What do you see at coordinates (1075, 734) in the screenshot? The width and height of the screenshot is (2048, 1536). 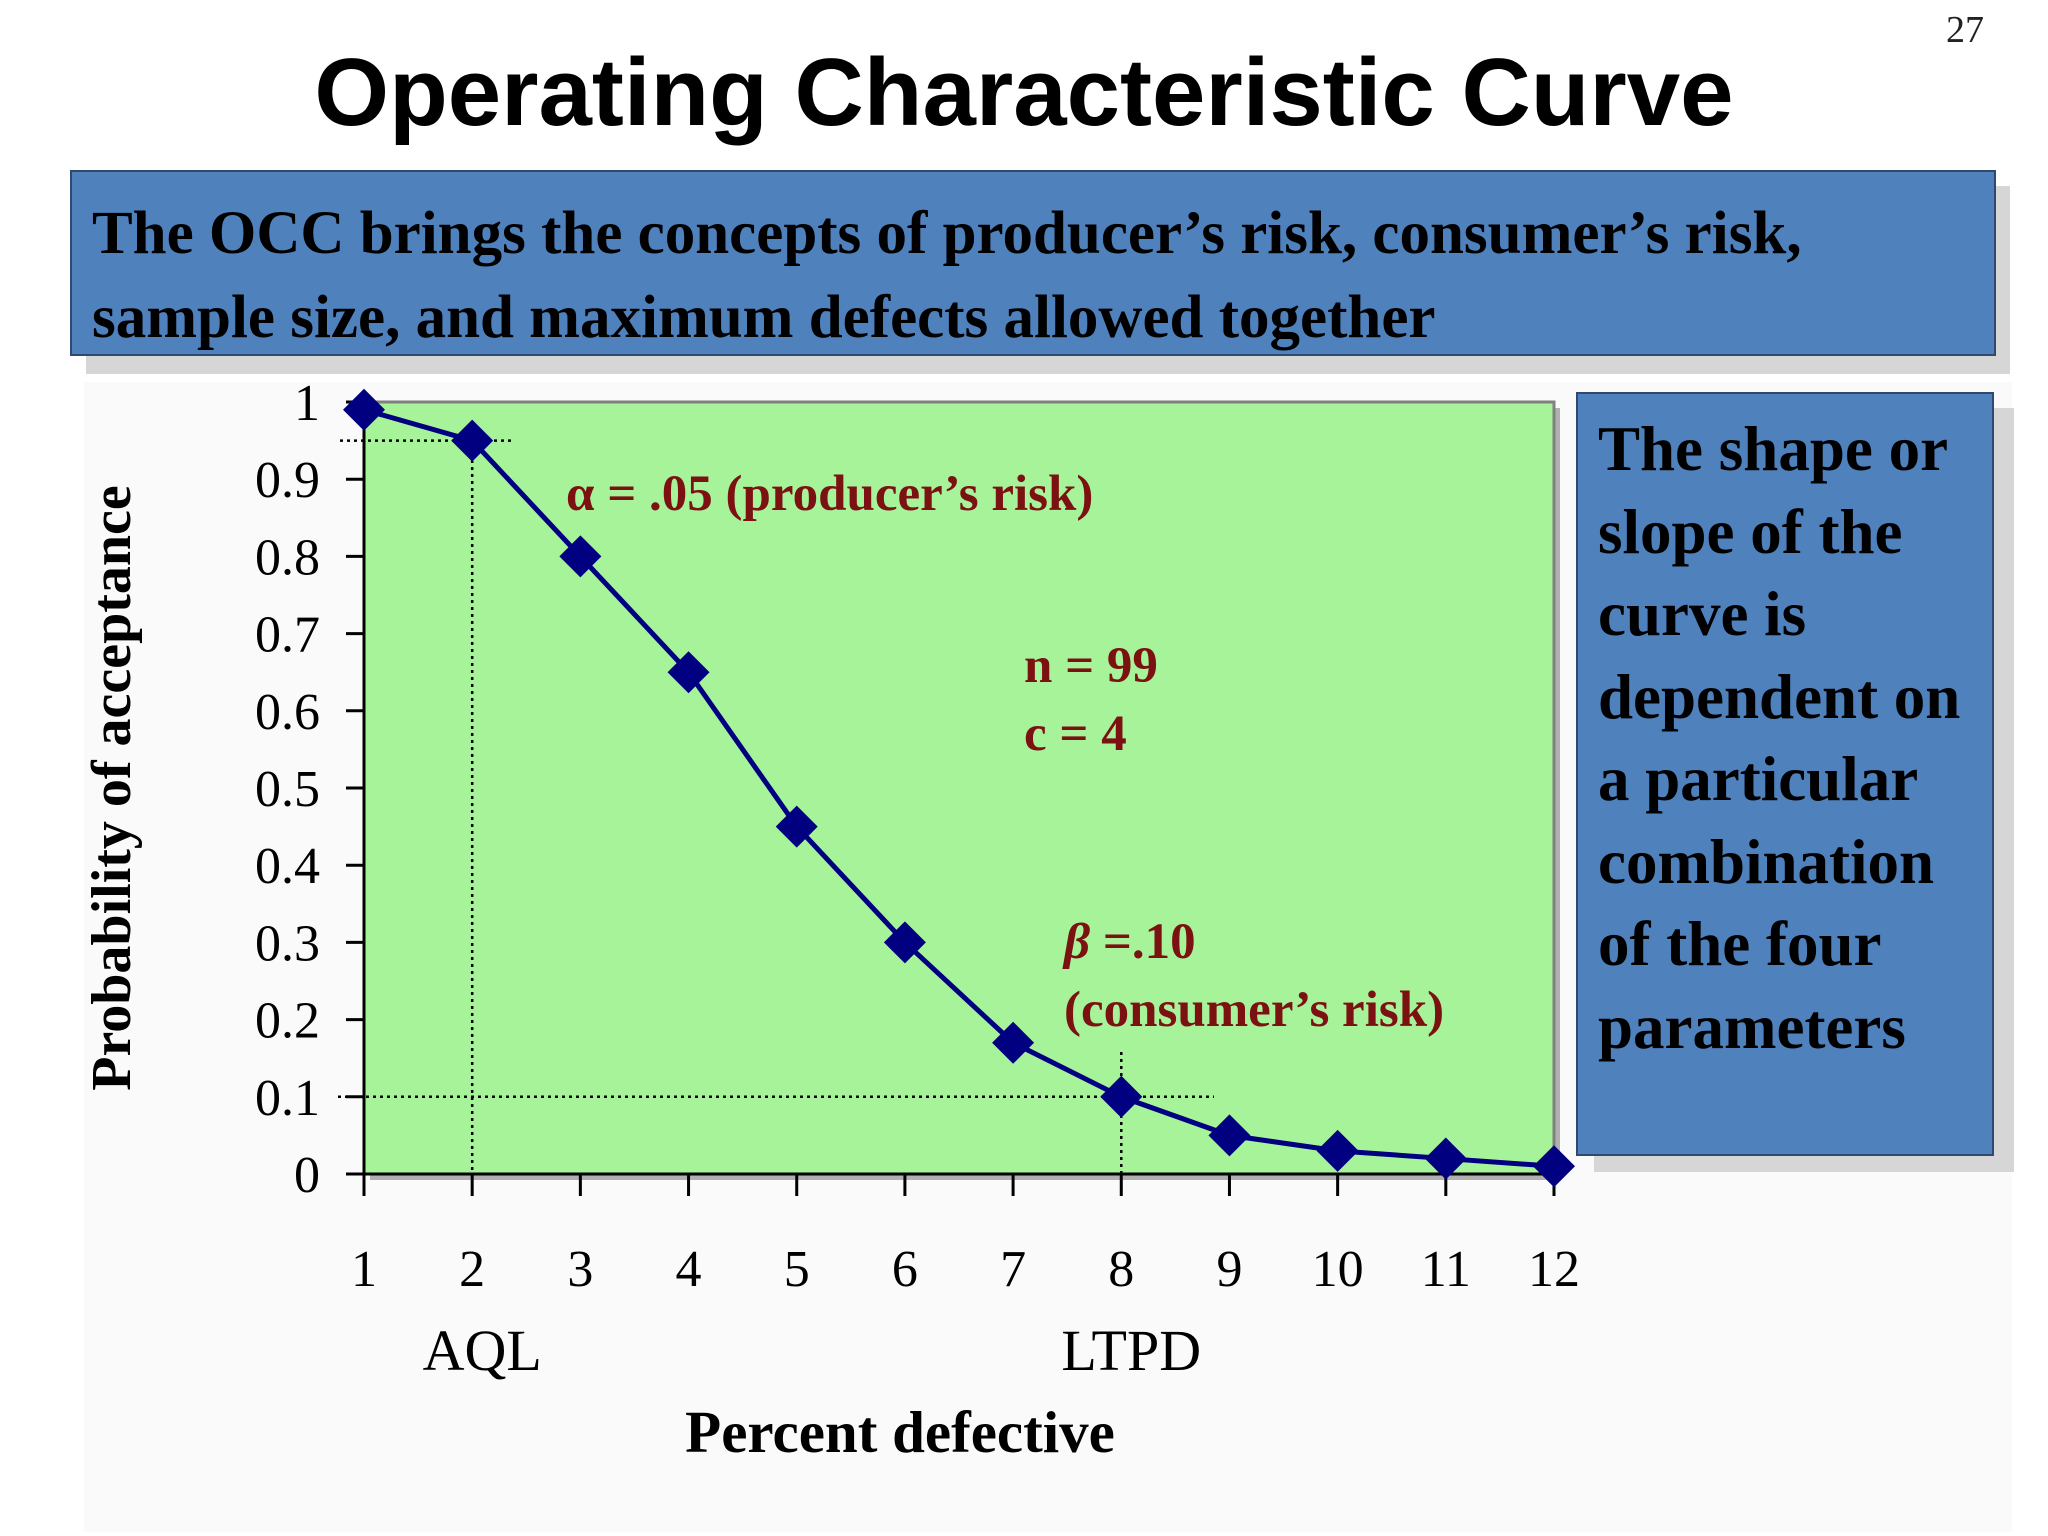 I see `acceptance-number-annotation: c = 4` at bounding box center [1075, 734].